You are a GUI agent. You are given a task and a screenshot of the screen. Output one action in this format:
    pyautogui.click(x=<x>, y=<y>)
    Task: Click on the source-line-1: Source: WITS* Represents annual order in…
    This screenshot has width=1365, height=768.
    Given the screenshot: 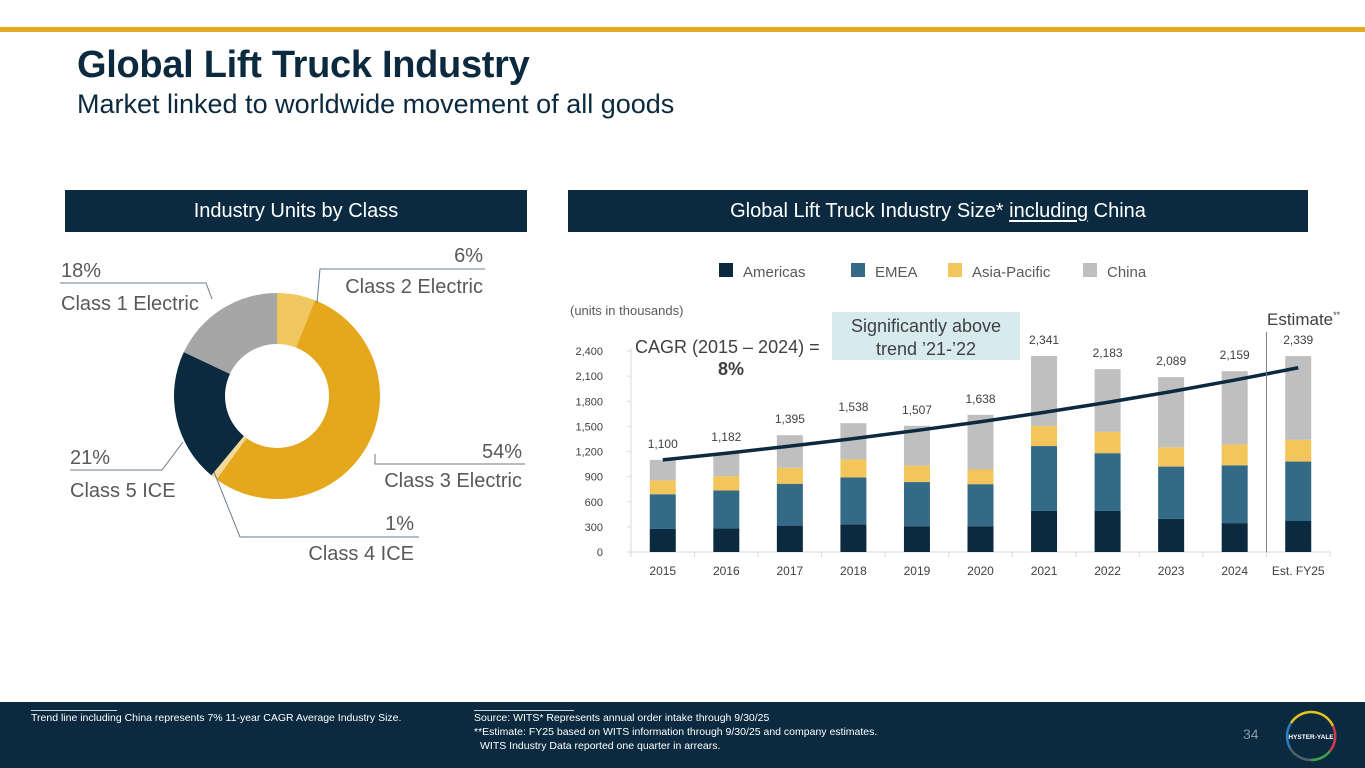 What is the action you would take?
    pyautogui.click(x=622, y=718)
    